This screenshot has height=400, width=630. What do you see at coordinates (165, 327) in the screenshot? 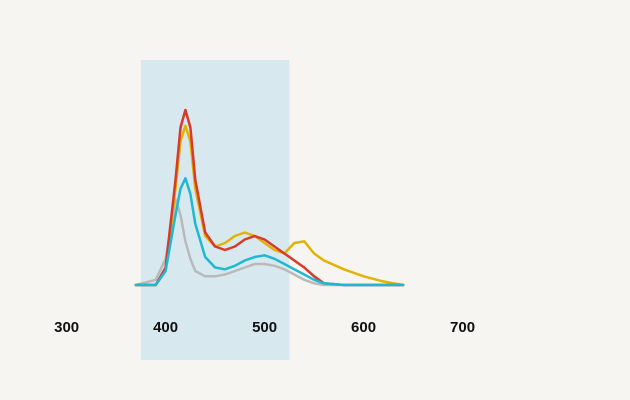
I see `x-tick-label: 400` at bounding box center [165, 327].